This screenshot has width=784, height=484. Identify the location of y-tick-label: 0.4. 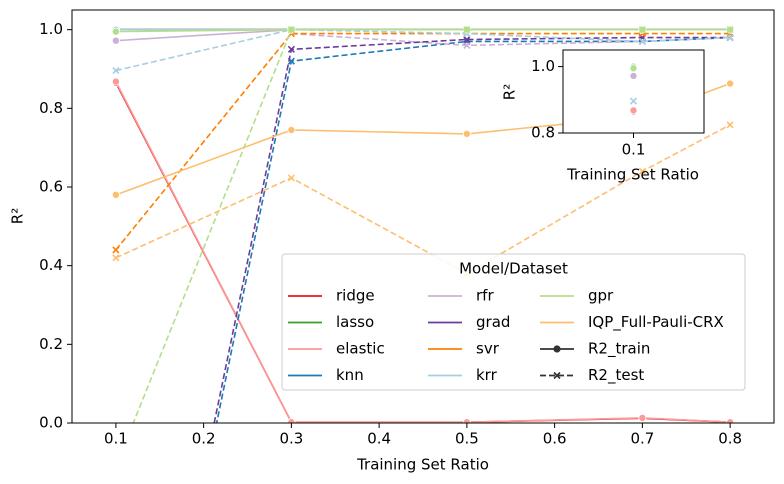
(51, 265).